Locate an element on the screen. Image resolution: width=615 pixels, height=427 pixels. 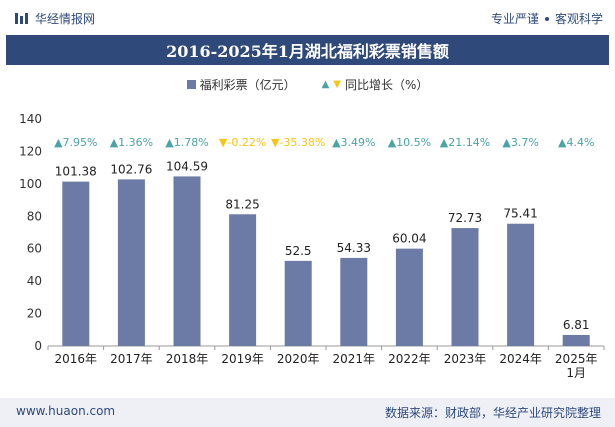
legend-swatch-bar is located at coordinates (191, 84).